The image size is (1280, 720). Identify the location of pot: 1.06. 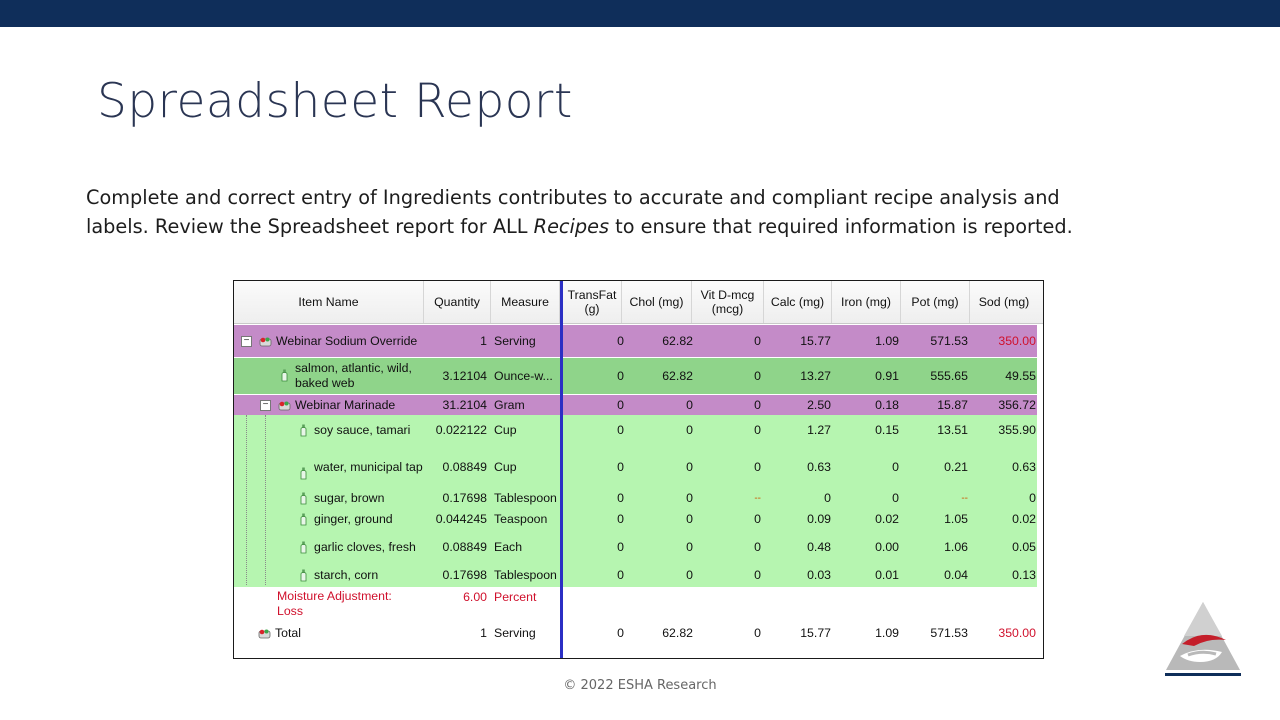
(956, 547).